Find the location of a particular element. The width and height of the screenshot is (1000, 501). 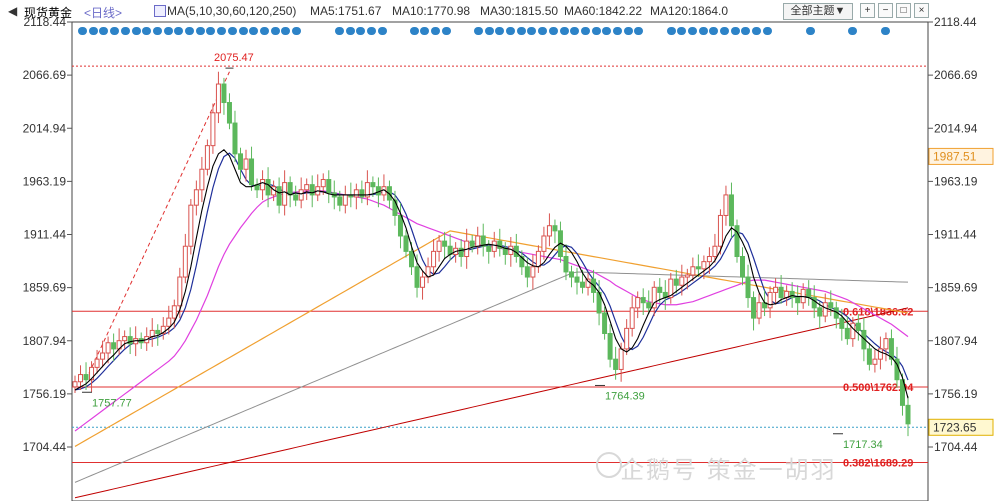

y-tick-label-left: 1911.44 is located at coordinates (45, 235).